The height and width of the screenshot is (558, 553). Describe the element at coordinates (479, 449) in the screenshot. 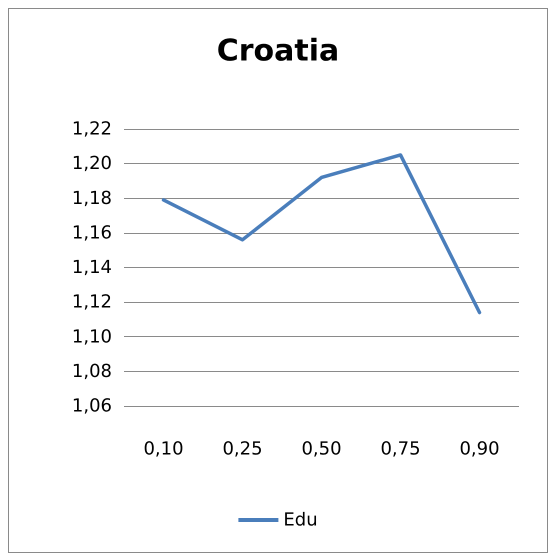

I see `x-tick-label: 0,90` at that location.